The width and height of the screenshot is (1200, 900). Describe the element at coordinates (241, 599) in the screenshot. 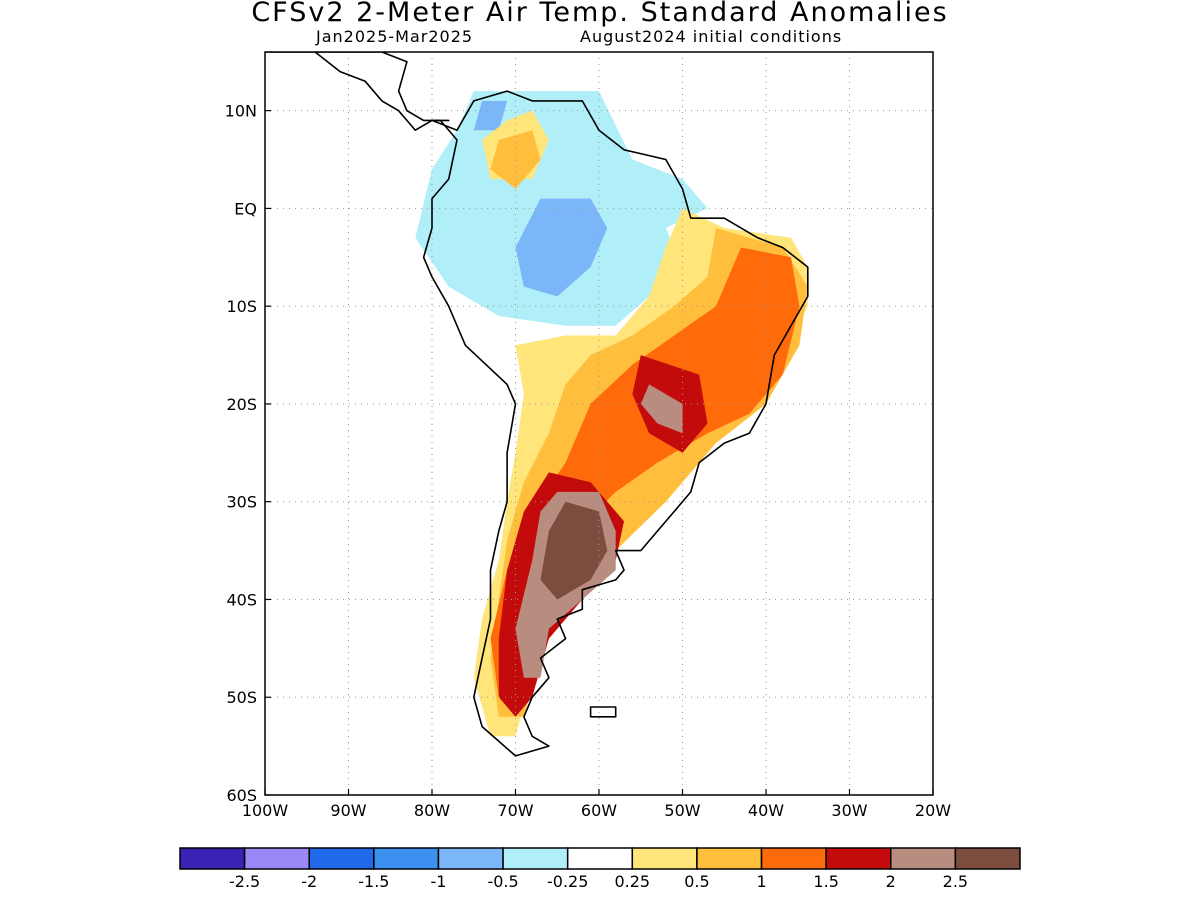

I see `latitude-tick-label: 40S` at that location.